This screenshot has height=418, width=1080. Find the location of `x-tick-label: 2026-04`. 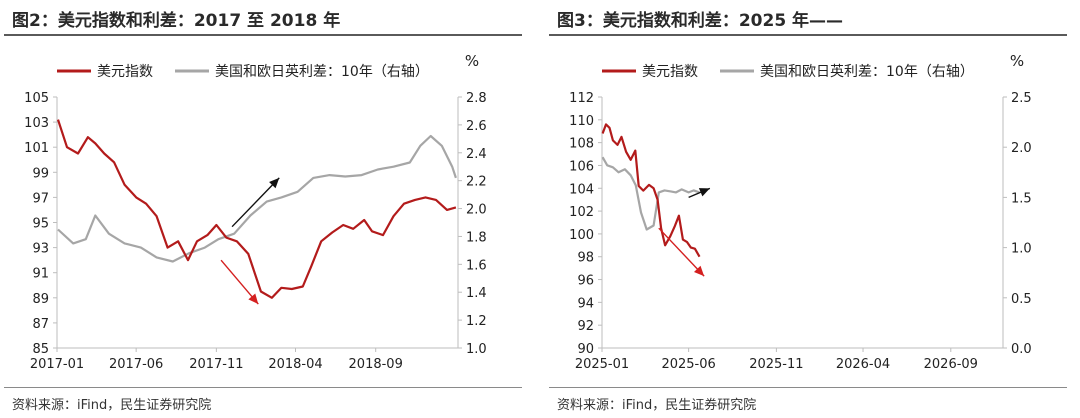

x-tick-label: 2026-04 is located at coordinates (863, 364).